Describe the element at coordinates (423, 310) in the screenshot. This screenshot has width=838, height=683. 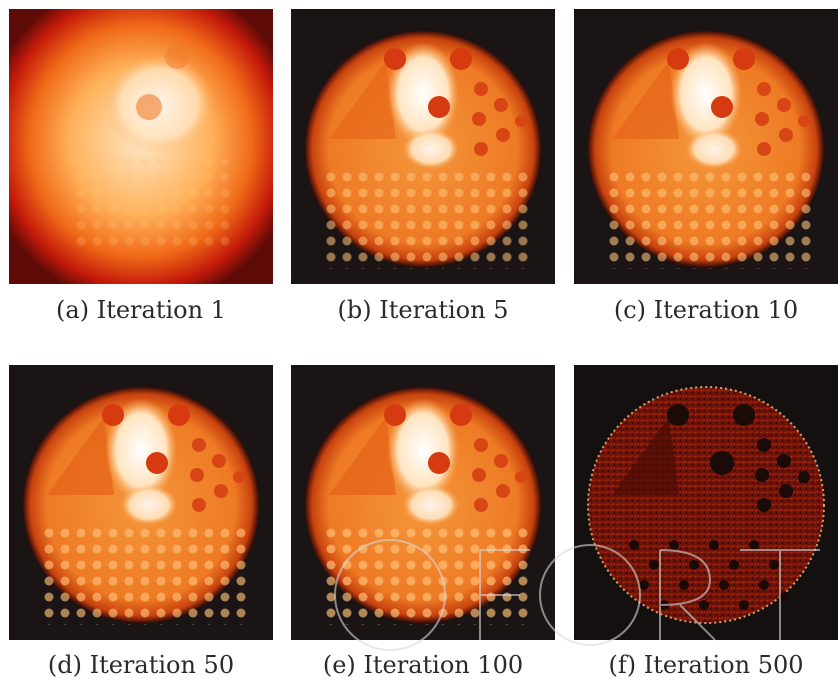
I see `caption: (b) Iteration 5` at that location.